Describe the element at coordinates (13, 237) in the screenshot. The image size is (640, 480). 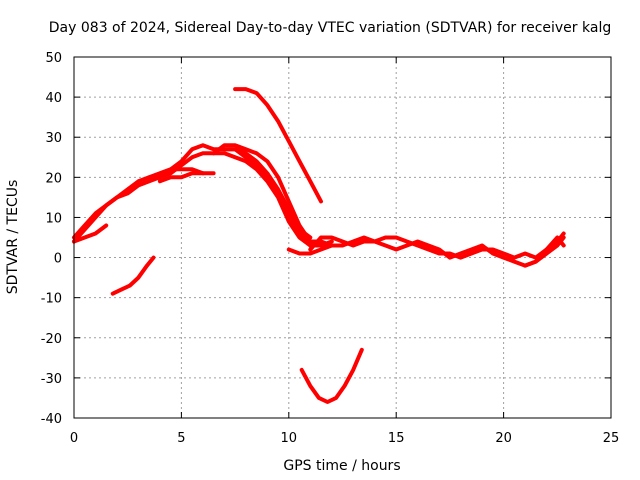
I see `y-axis-label: SDTVAR / TECUs` at that location.